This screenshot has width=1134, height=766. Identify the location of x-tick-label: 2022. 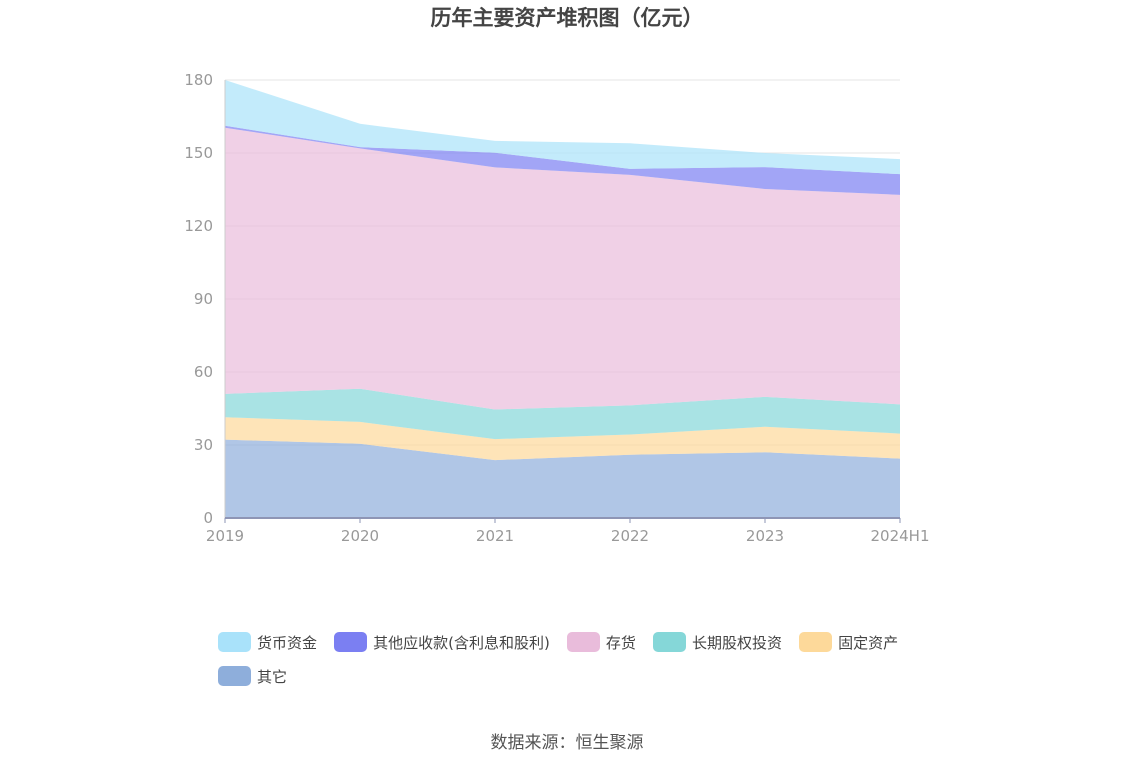
(630, 536).